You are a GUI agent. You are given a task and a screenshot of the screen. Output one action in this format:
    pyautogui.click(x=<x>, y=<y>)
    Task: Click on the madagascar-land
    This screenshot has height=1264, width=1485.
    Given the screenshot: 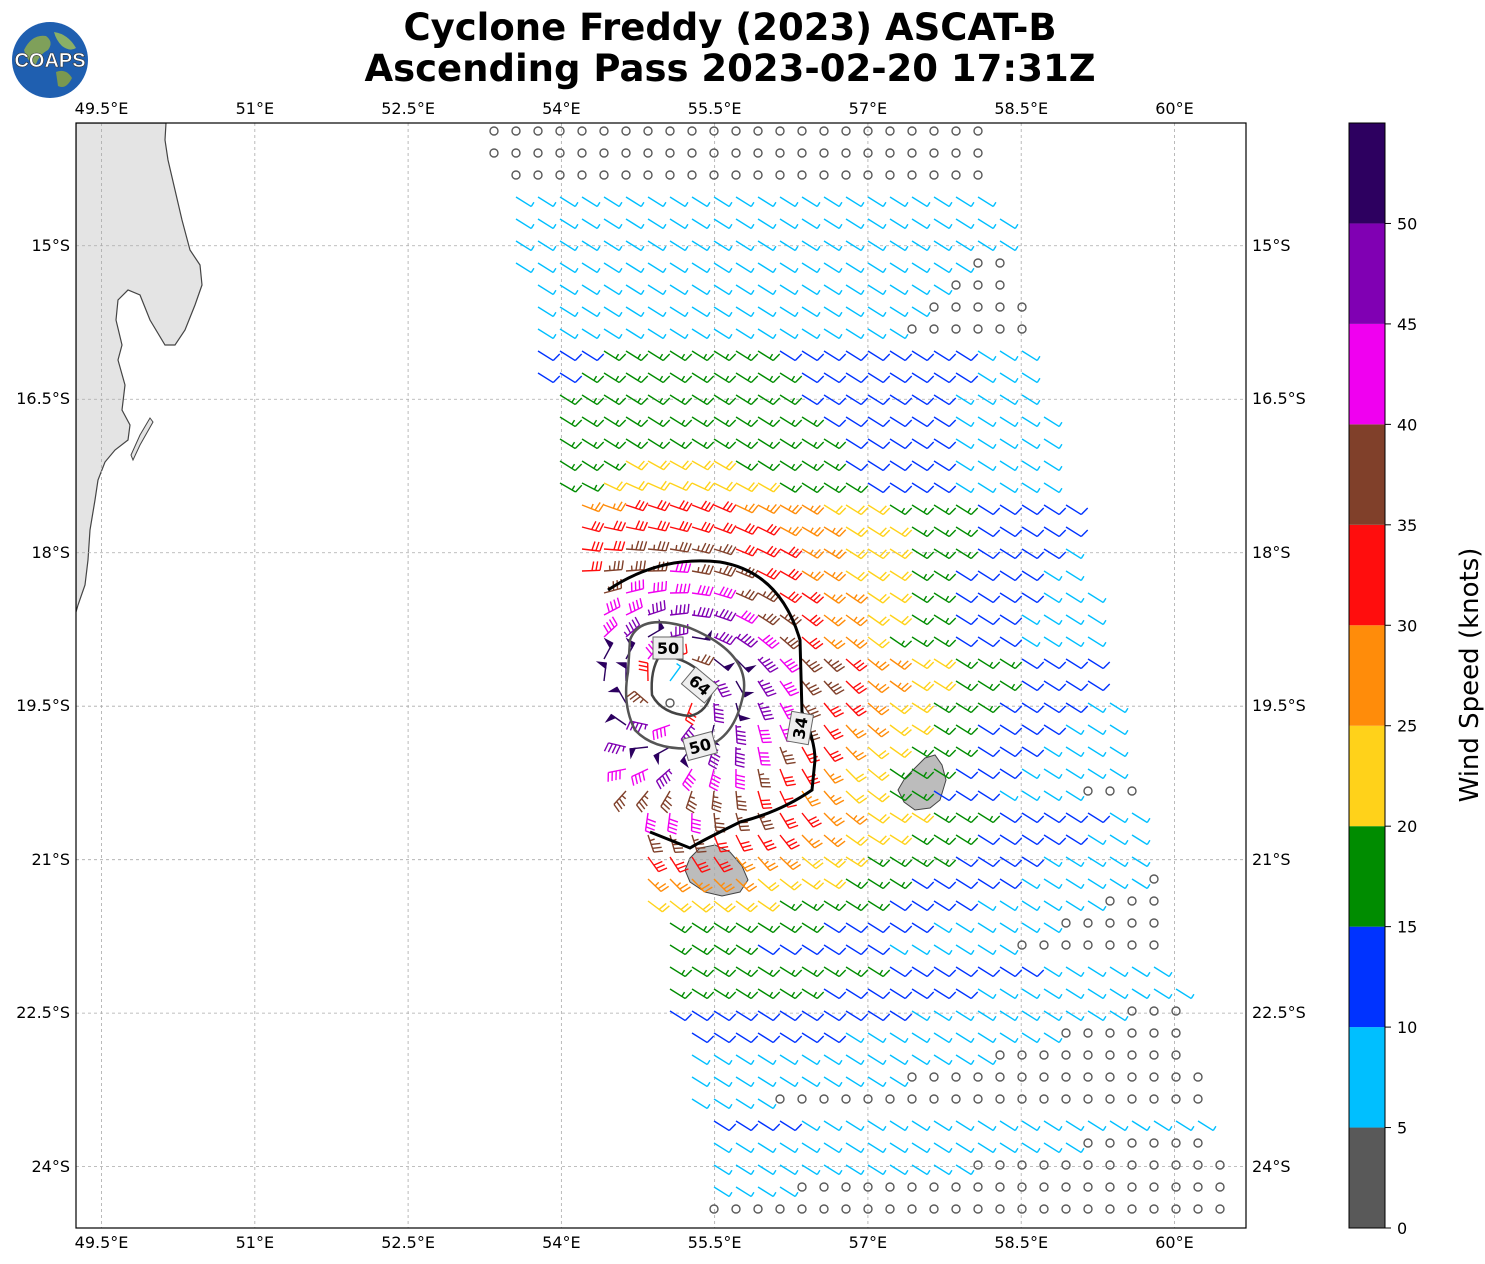 What is the action you would take?
    pyautogui.click(x=139, y=368)
    